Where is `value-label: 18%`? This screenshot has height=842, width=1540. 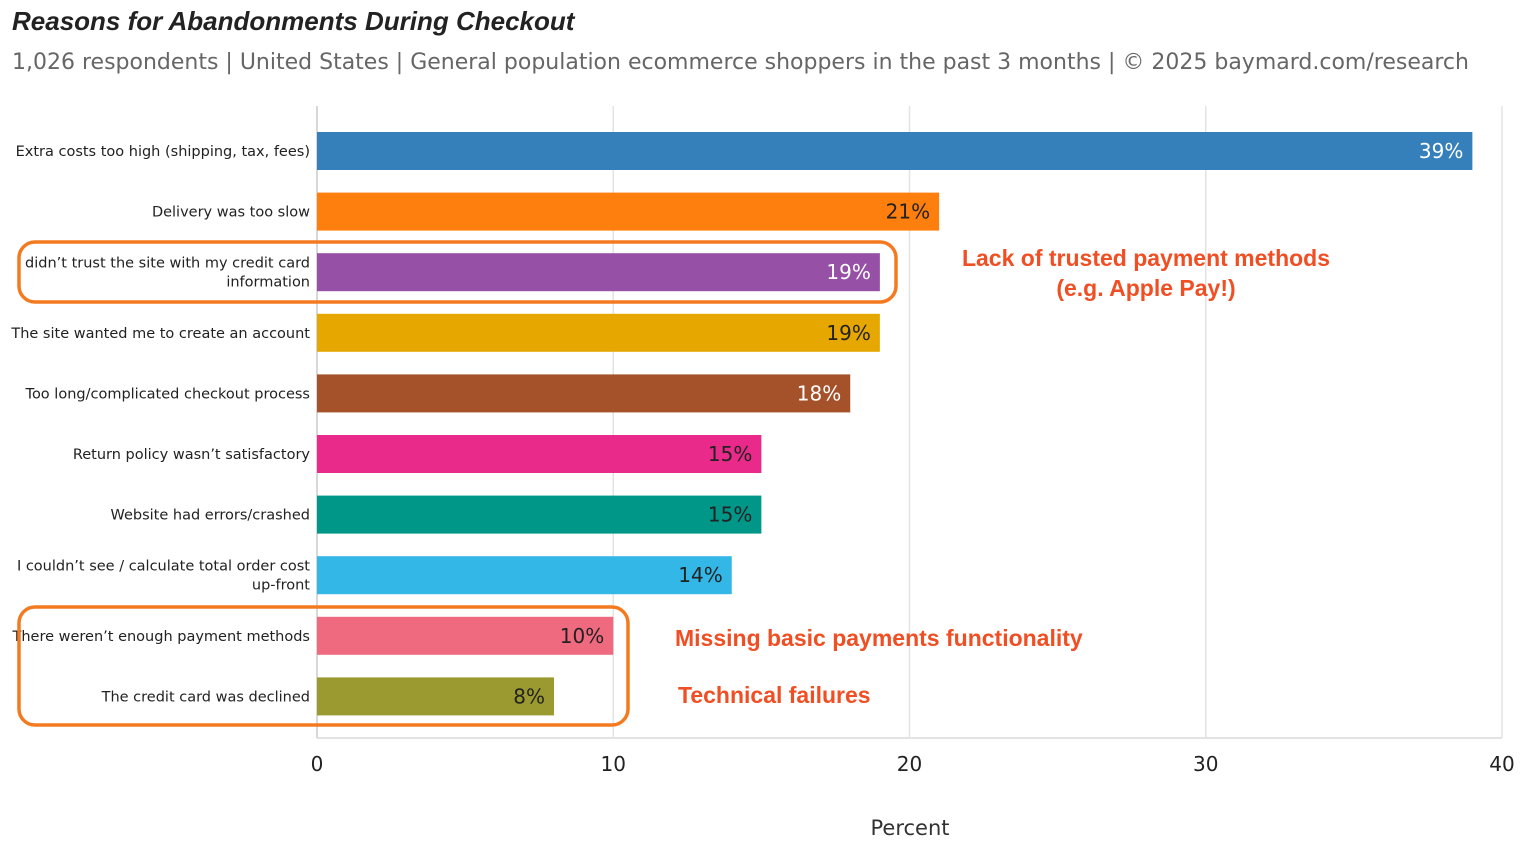
value-label: 18% is located at coordinates (819, 393).